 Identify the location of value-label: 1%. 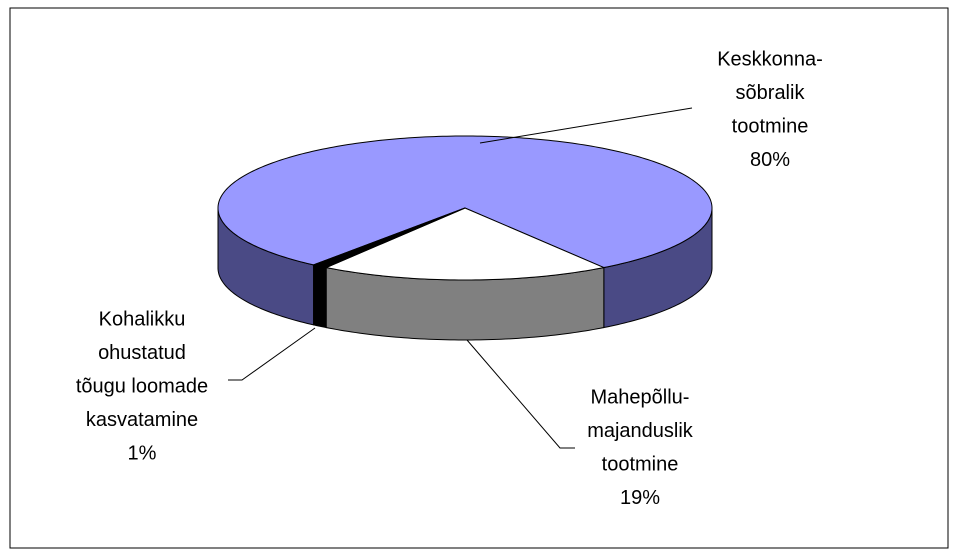
(142, 453).